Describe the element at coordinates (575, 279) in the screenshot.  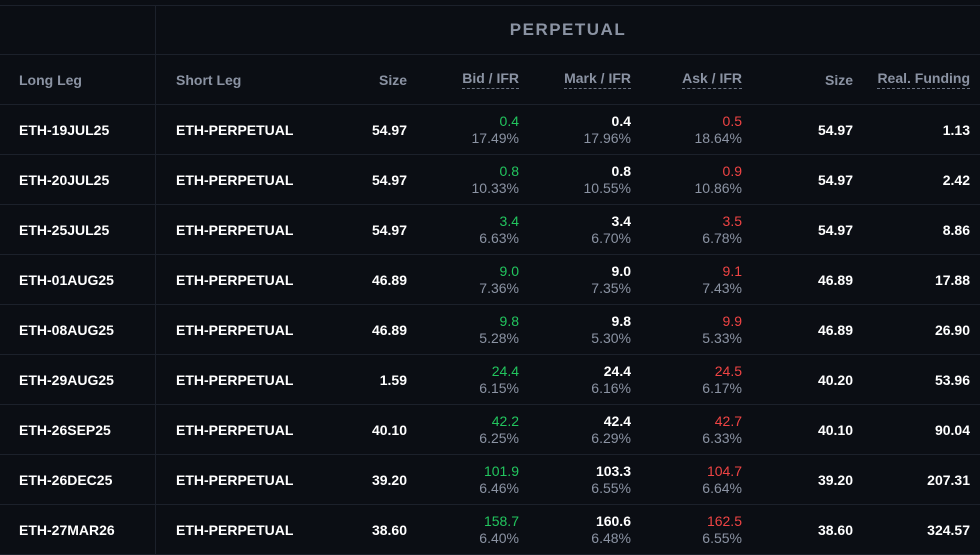
I see `mark-cell: 9.0 7.35%` at that location.